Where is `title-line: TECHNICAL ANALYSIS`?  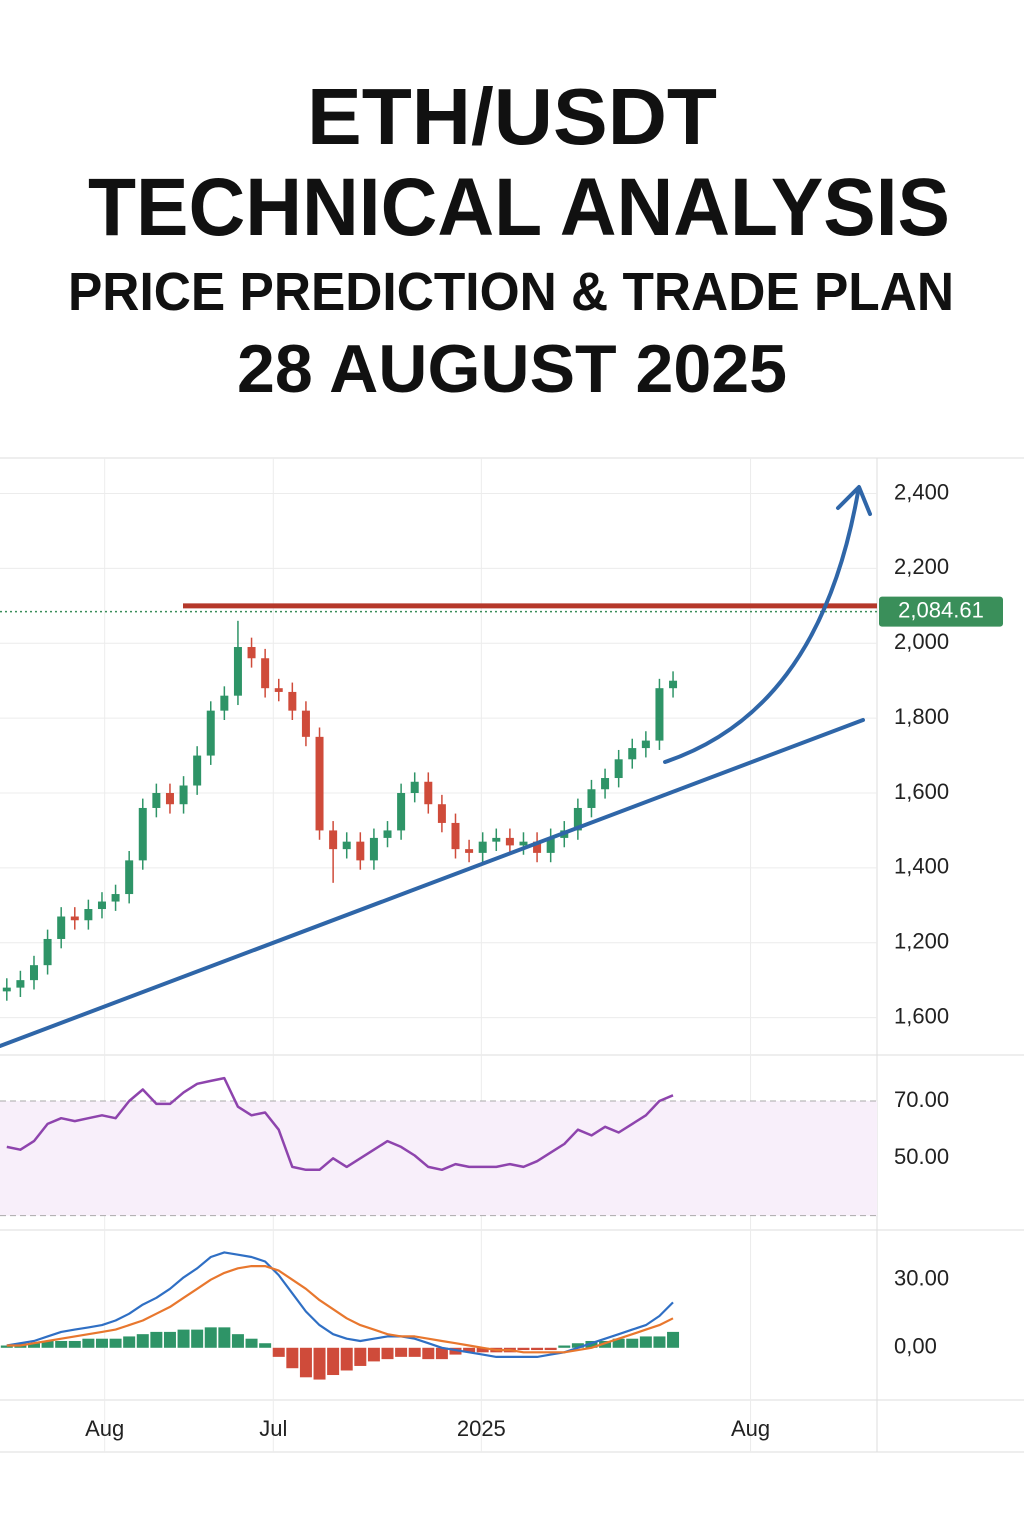
title-line: TECHNICAL ANALYSIS is located at coordinates (519, 207).